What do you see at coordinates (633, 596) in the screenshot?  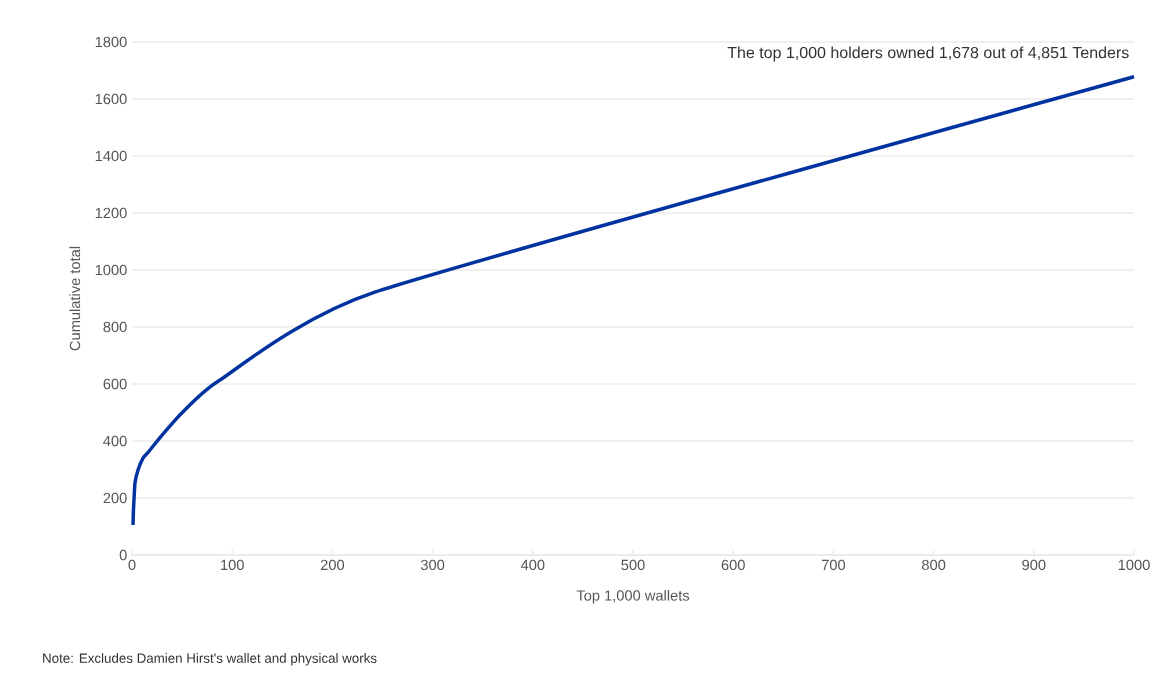 I see `x-axis-title: Top 1,000 wallets` at bounding box center [633, 596].